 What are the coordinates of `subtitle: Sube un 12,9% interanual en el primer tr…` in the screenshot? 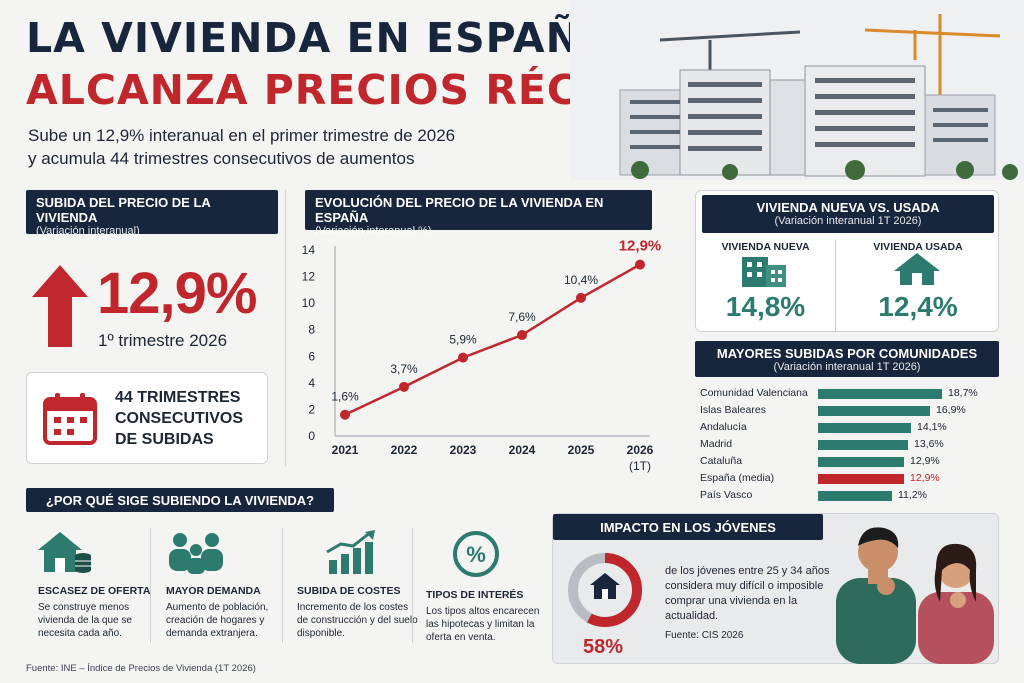 It's located at (241, 147).